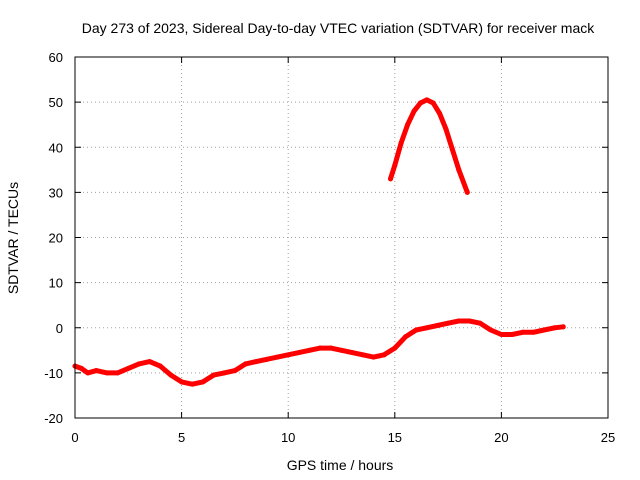  Describe the element at coordinates (13, 238) in the screenshot. I see `y-axis-label: SDTVAR / TECUs` at that location.